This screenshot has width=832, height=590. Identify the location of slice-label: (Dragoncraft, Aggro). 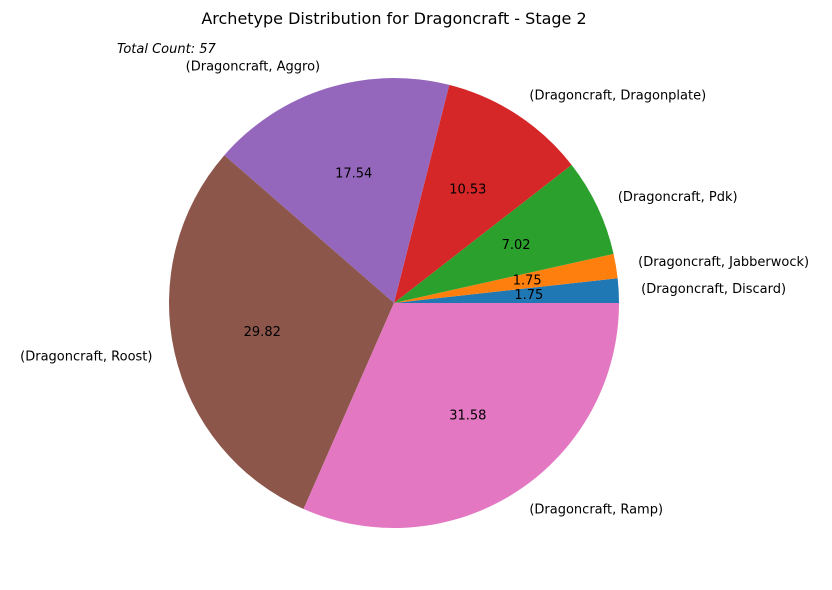
(253, 66).